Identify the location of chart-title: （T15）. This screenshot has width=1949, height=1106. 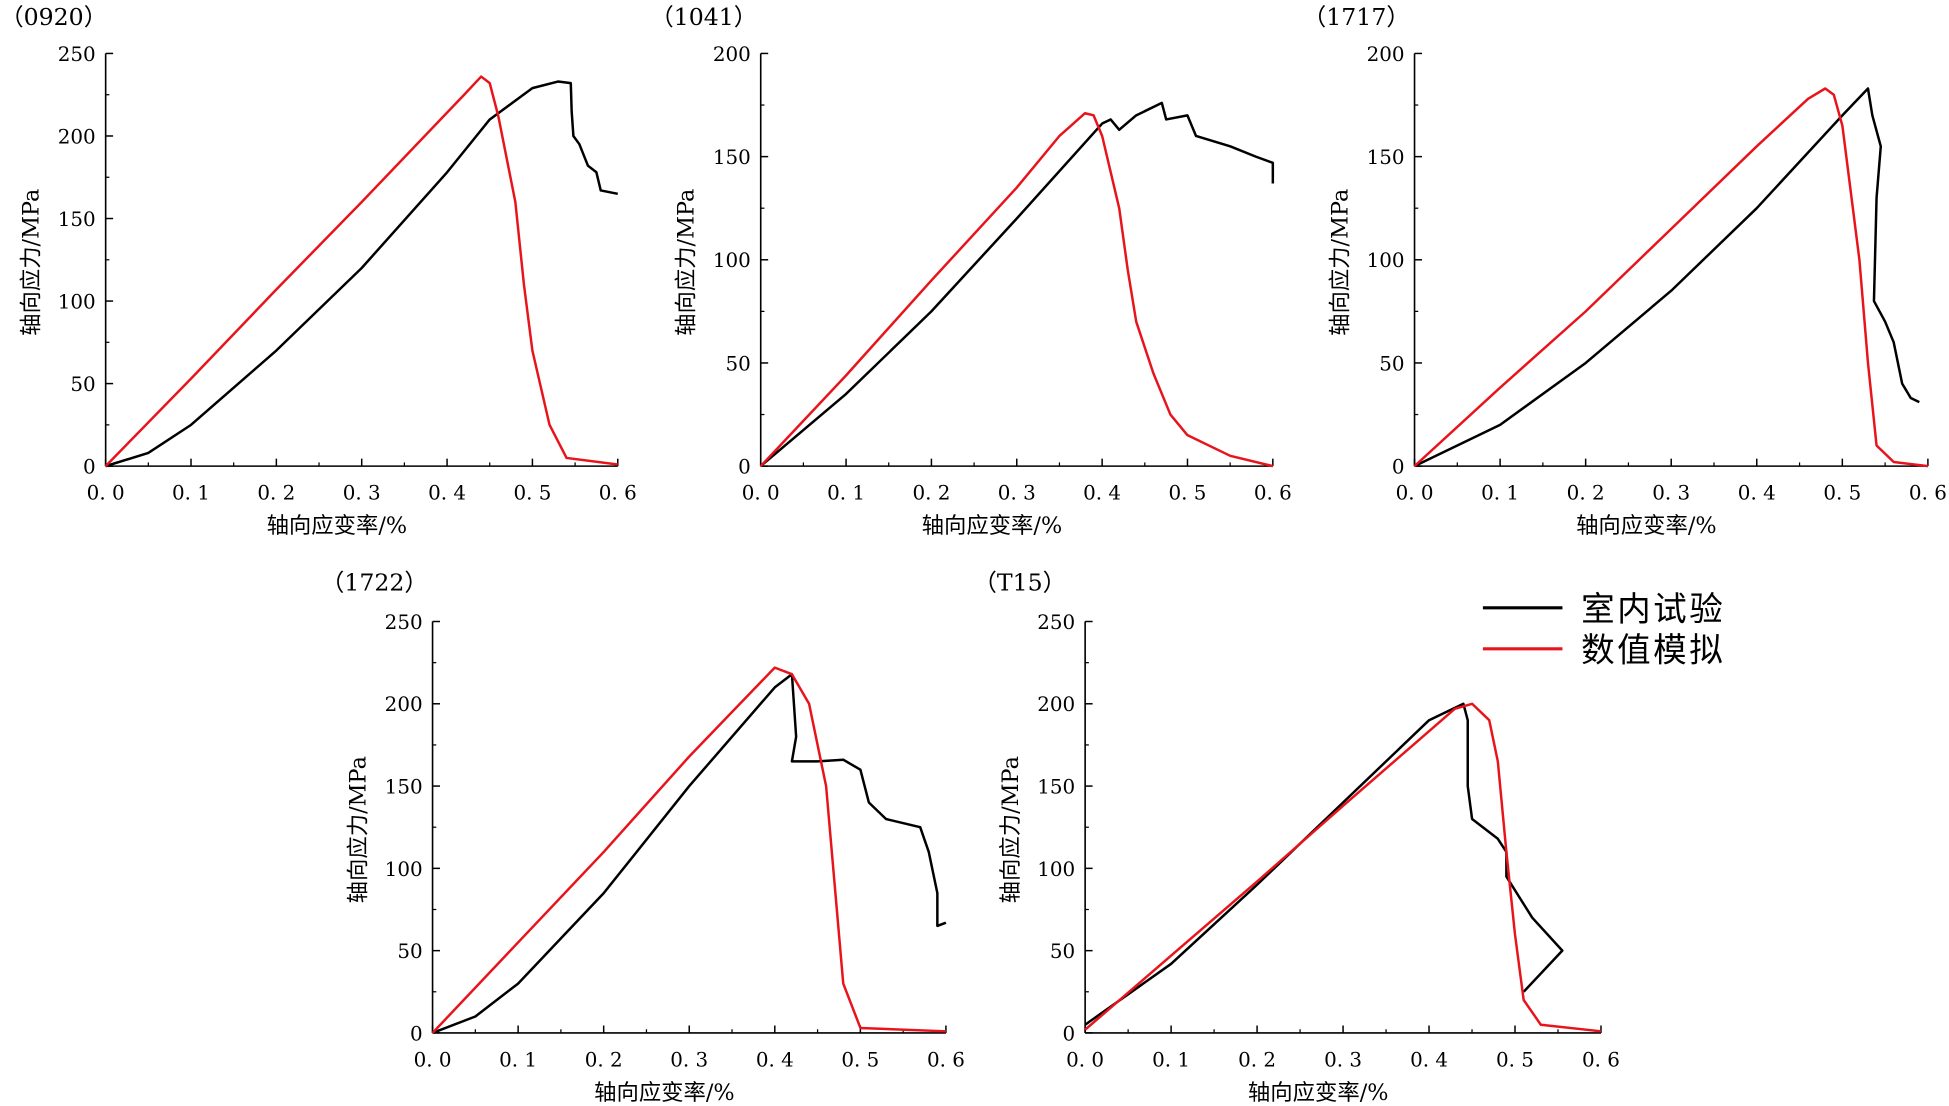
(1019, 582).